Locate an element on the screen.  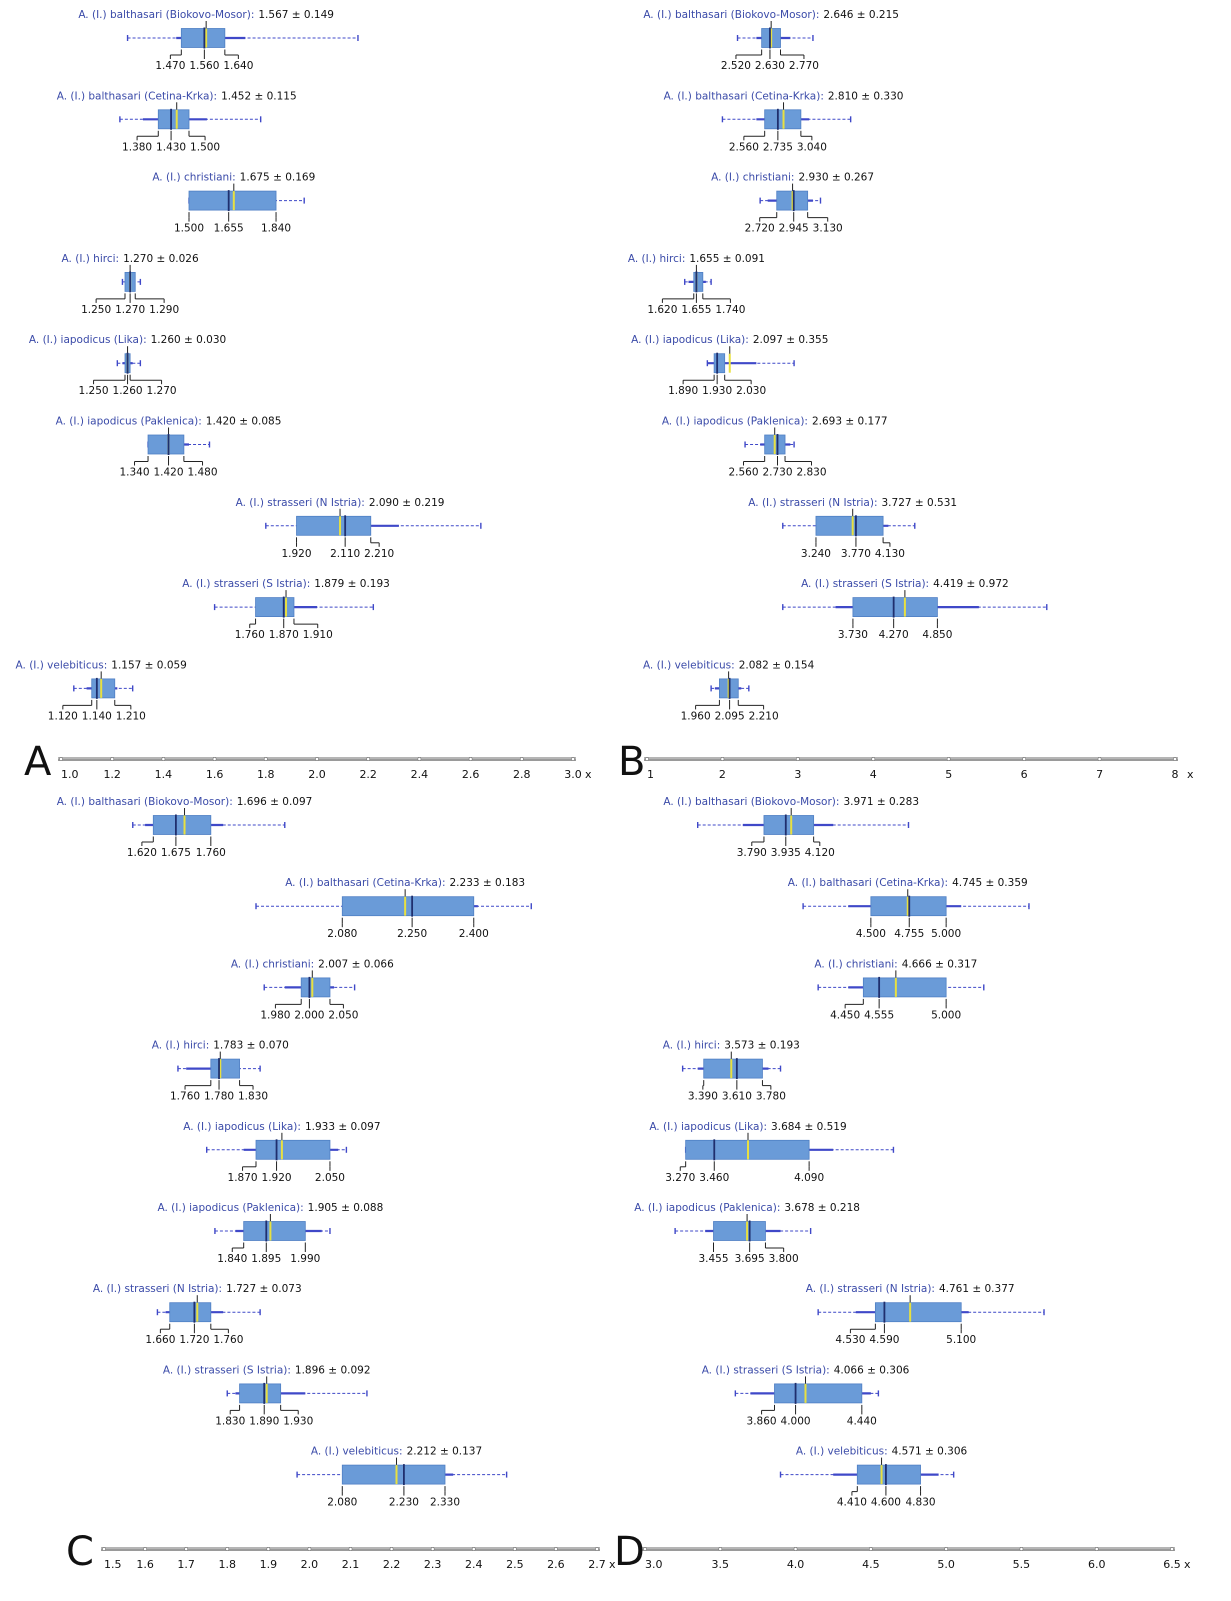
tick-label: 6 is located at coordinates (1024, 774).